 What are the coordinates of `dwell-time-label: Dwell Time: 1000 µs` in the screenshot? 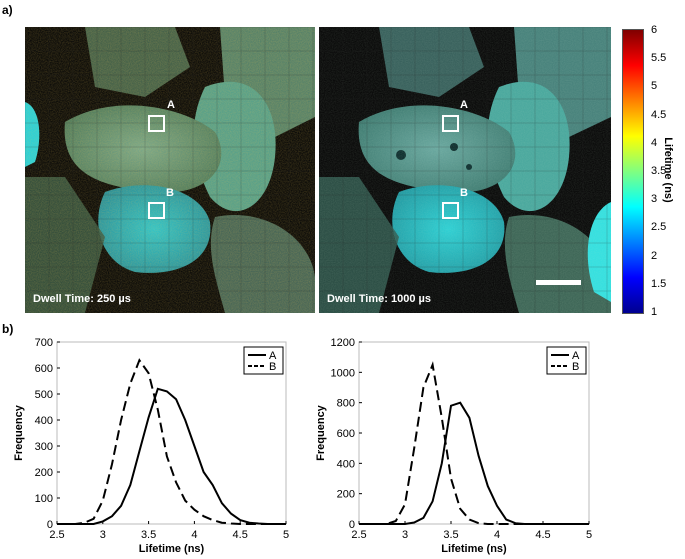 It's located at (379, 299).